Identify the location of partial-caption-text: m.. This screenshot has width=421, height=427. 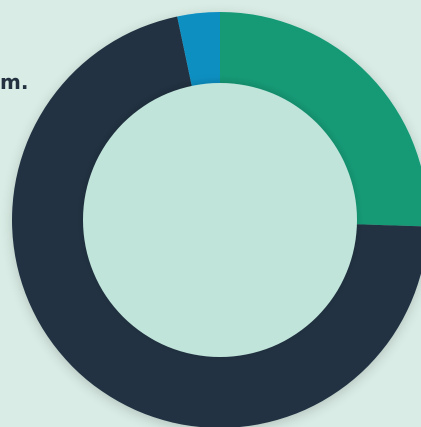
(14, 82).